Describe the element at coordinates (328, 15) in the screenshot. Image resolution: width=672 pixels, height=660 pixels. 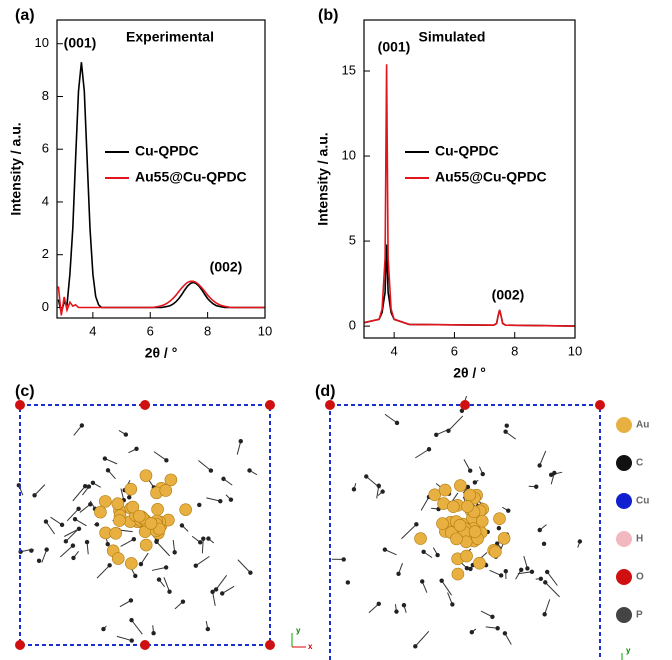
I see `panel-label: (b)` at that location.